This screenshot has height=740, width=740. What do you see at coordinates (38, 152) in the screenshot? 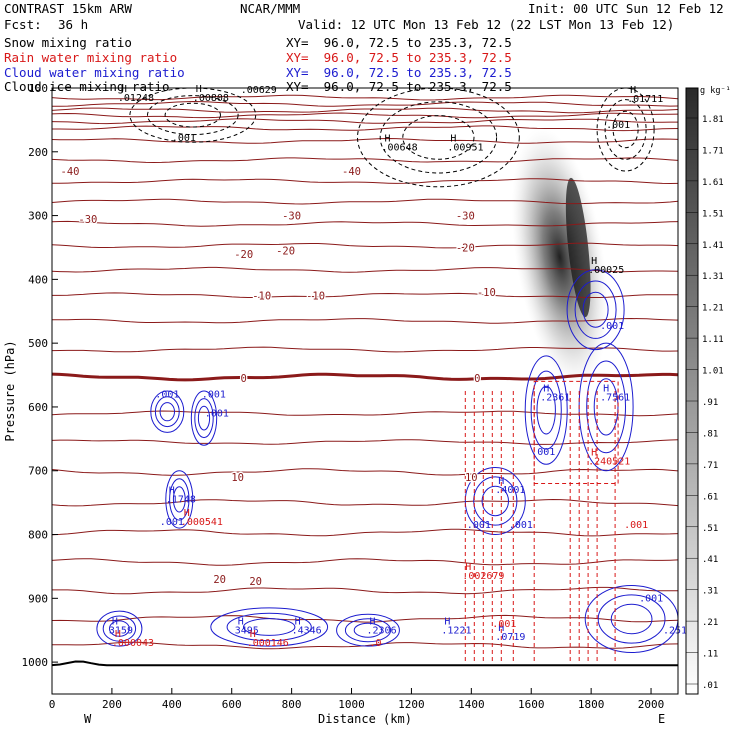
I see `y-tick-label: 200` at bounding box center [38, 152].